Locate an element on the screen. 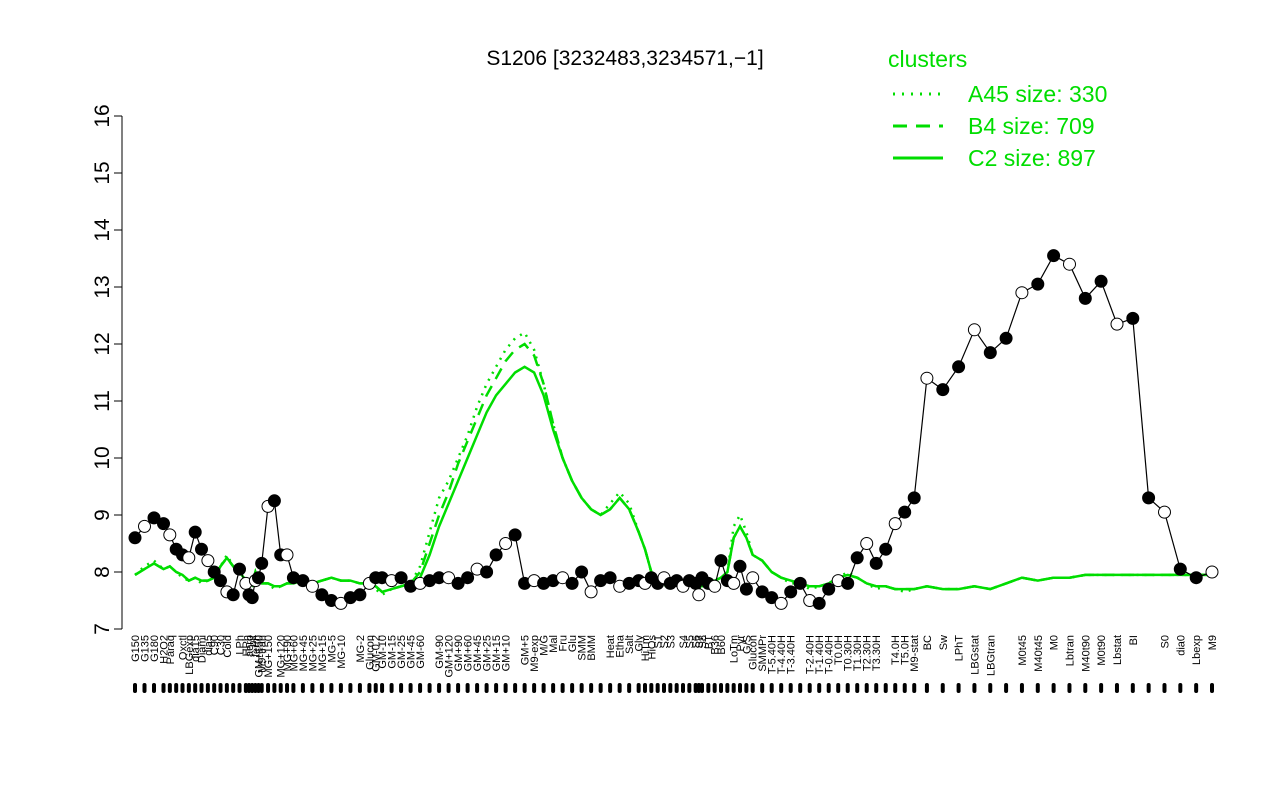 The height and width of the screenshot is (800, 1280). x-tick-label: GM-25 is located at coordinates (402, 652).